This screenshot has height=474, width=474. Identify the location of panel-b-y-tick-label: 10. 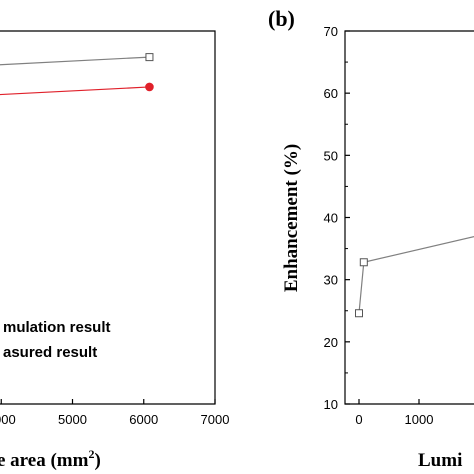
(331, 404).